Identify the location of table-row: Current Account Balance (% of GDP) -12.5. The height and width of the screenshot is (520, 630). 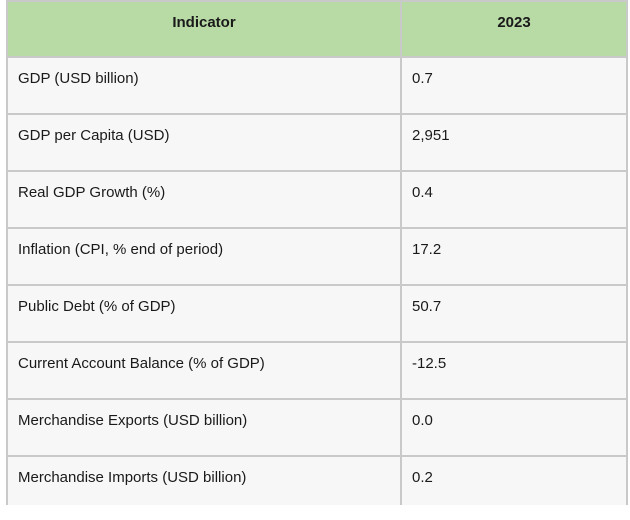
(317, 370).